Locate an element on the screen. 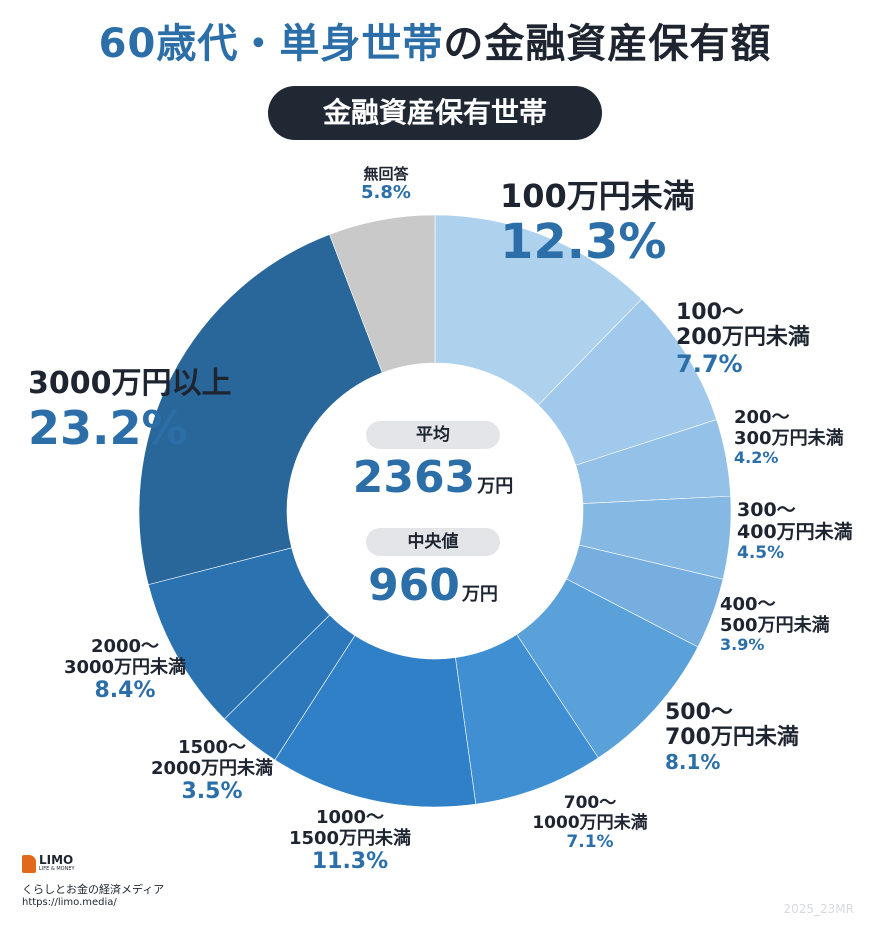  slice-category-2: 300万円未満 is located at coordinates (789, 438).